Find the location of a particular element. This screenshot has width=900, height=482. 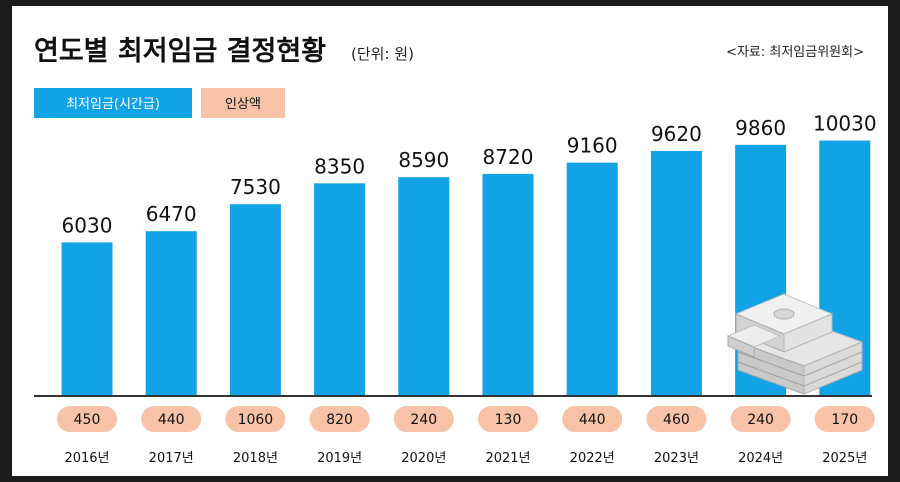

year-tick-label: 2018년 is located at coordinates (255, 458).